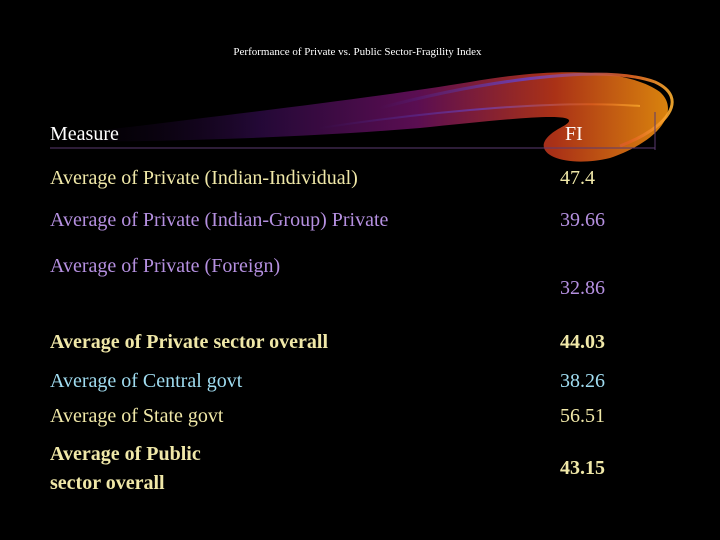 The width and height of the screenshot is (720, 540). Describe the element at coordinates (84, 134) in the screenshot. I see `header-measure: Measure` at that location.